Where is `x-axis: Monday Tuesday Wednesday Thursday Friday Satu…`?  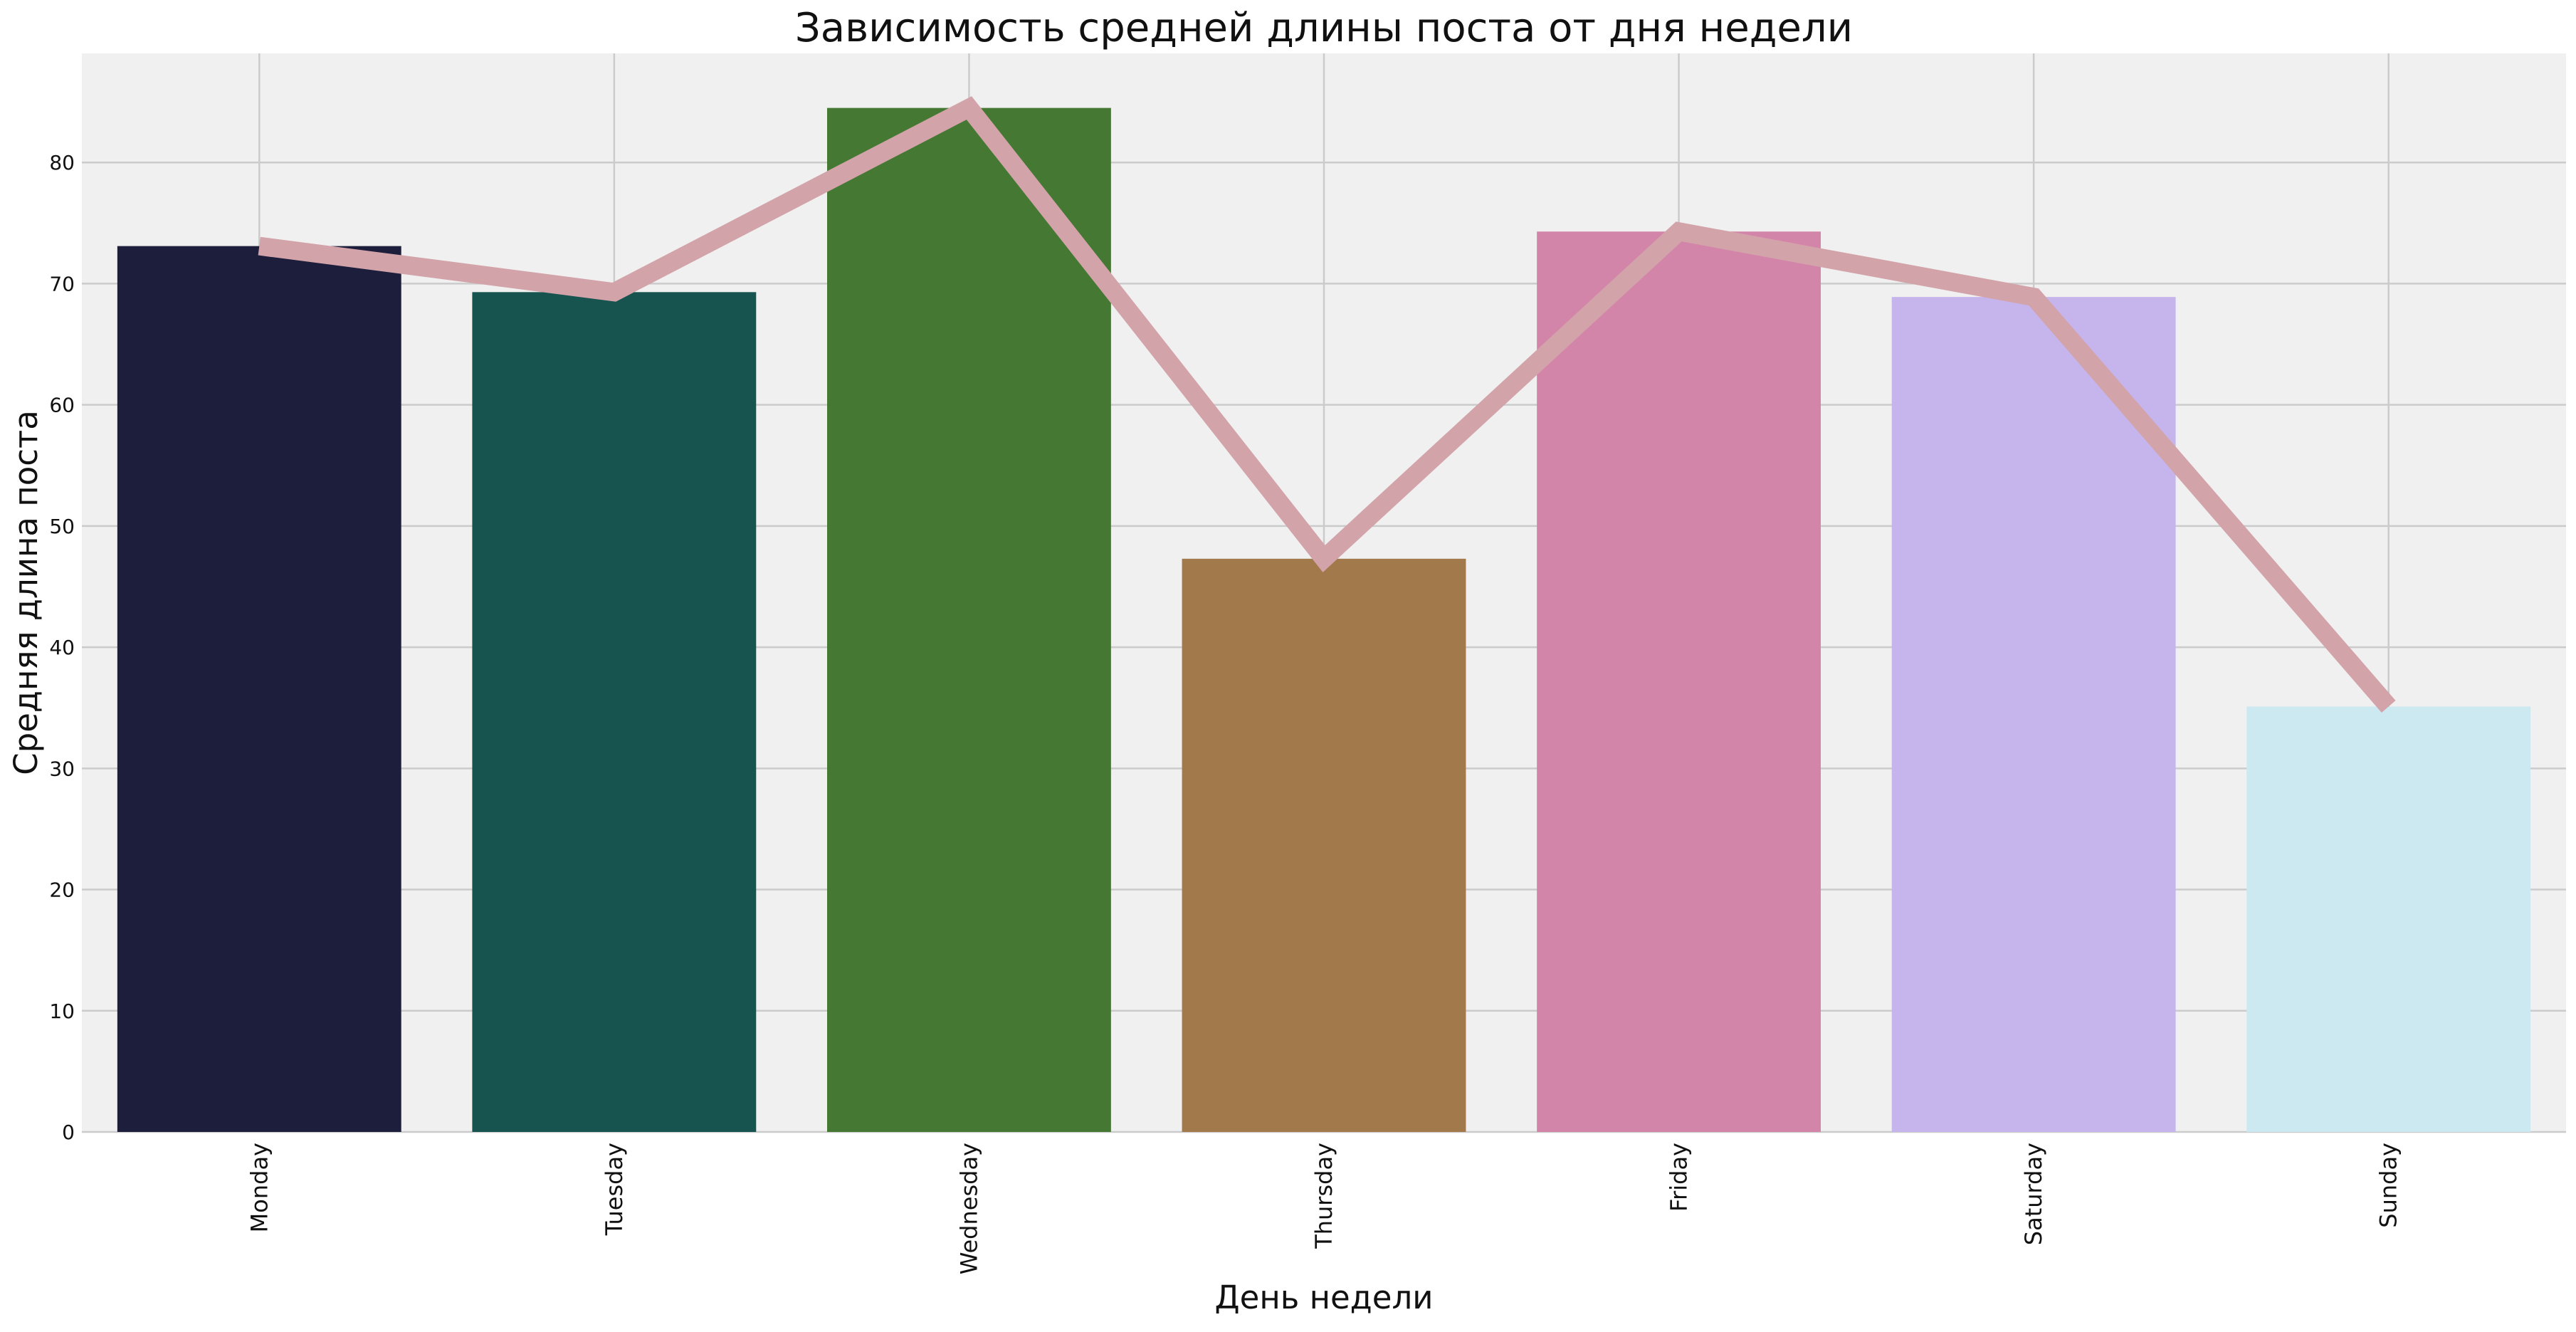
x-axis: Monday Tuesday Wednesday Thursday Friday Satu… is located at coordinates (1324, 1208).